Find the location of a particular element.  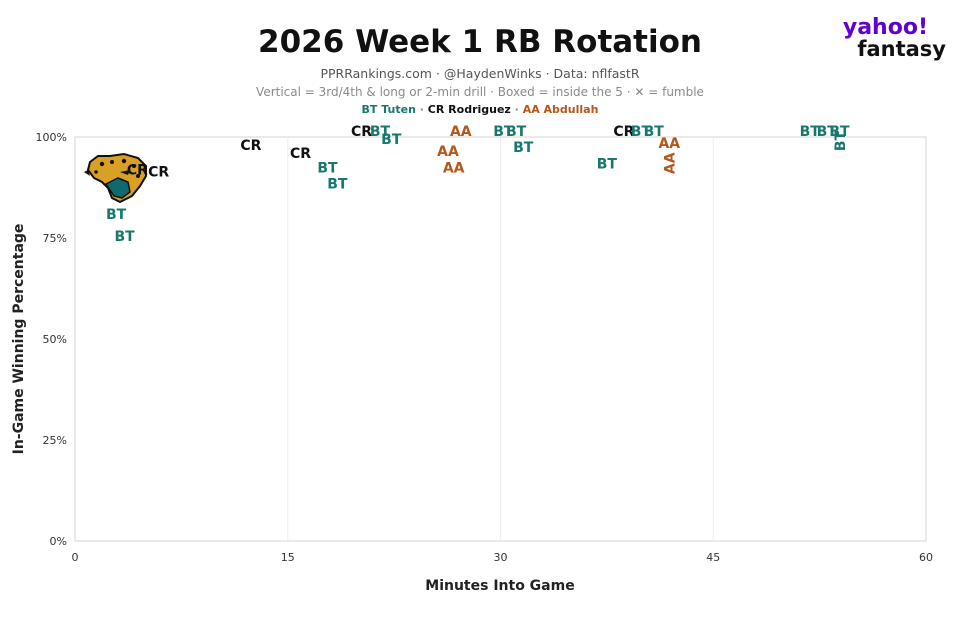

legend-entry: AA Abdullah is located at coordinates (561, 109).